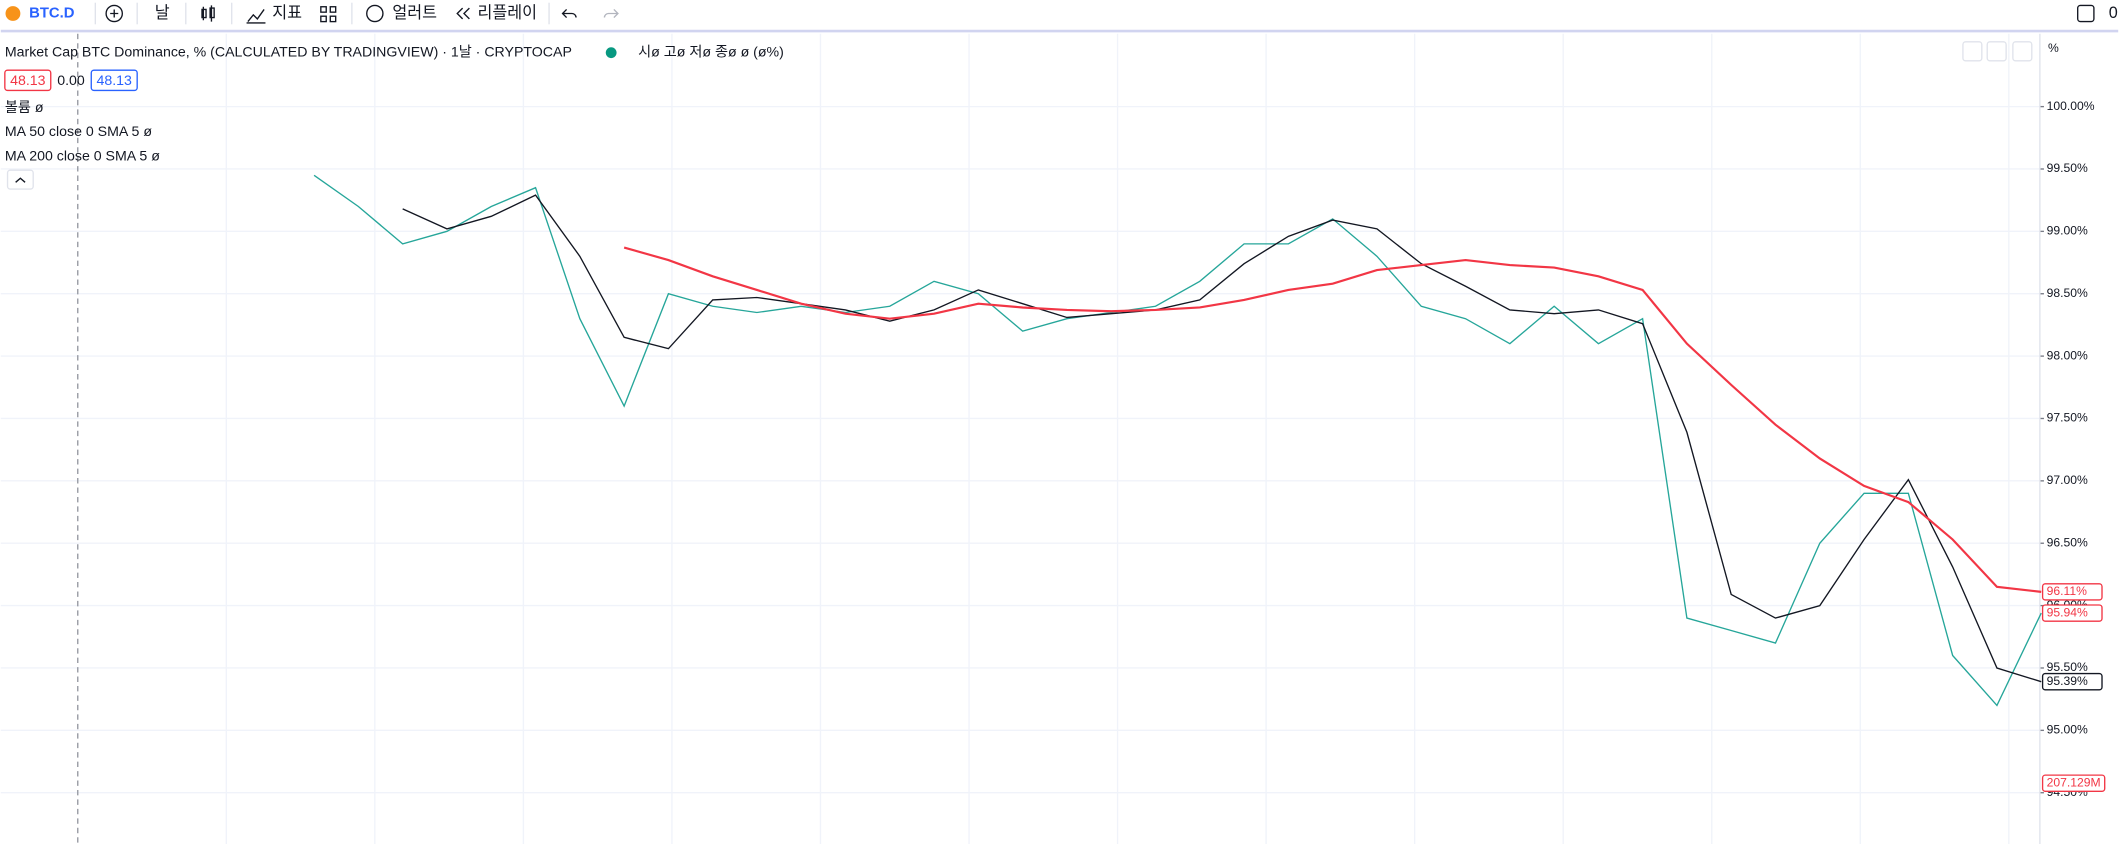 The height and width of the screenshot is (844, 2119). I want to click on y-tick-label: 97.50%, so click(2067, 418).